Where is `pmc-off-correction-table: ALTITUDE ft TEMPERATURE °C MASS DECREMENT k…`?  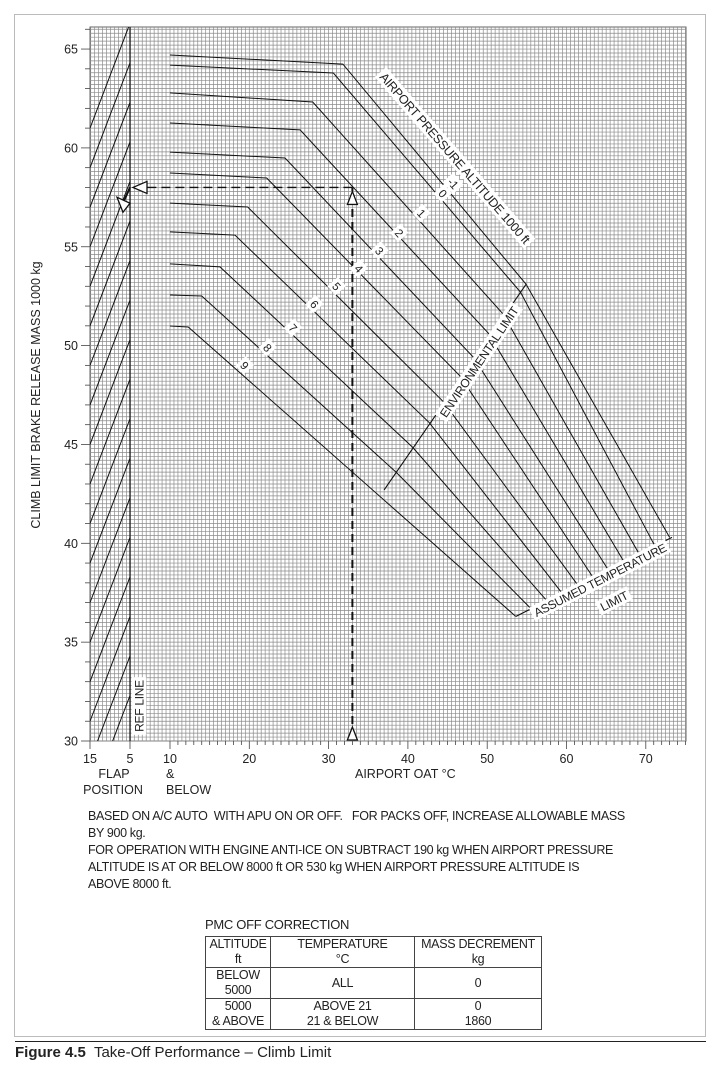
pmc-off-correction-table: ALTITUDE ft TEMPERATURE °C MASS DECREMENT k… is located at coordinates (373, 983).